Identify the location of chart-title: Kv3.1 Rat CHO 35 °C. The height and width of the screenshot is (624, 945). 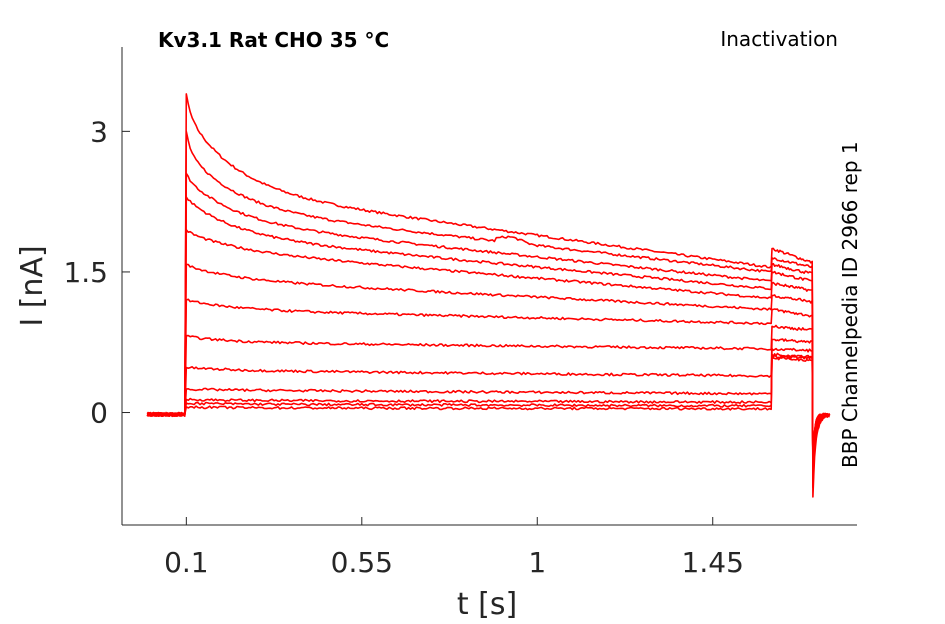
(273, 40).